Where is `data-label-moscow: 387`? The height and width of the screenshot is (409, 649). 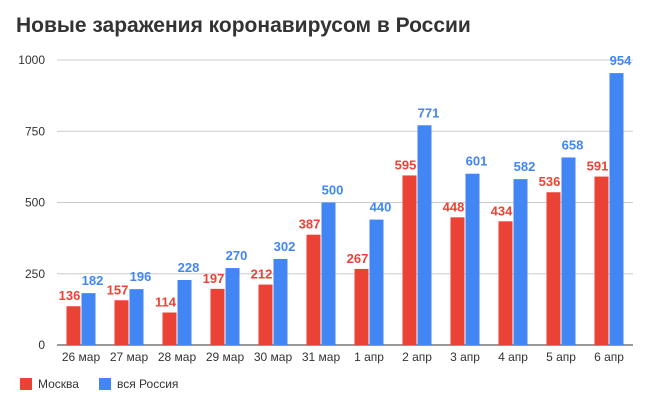 data-label-moscow: 387 is located at coordinates (310, 224).